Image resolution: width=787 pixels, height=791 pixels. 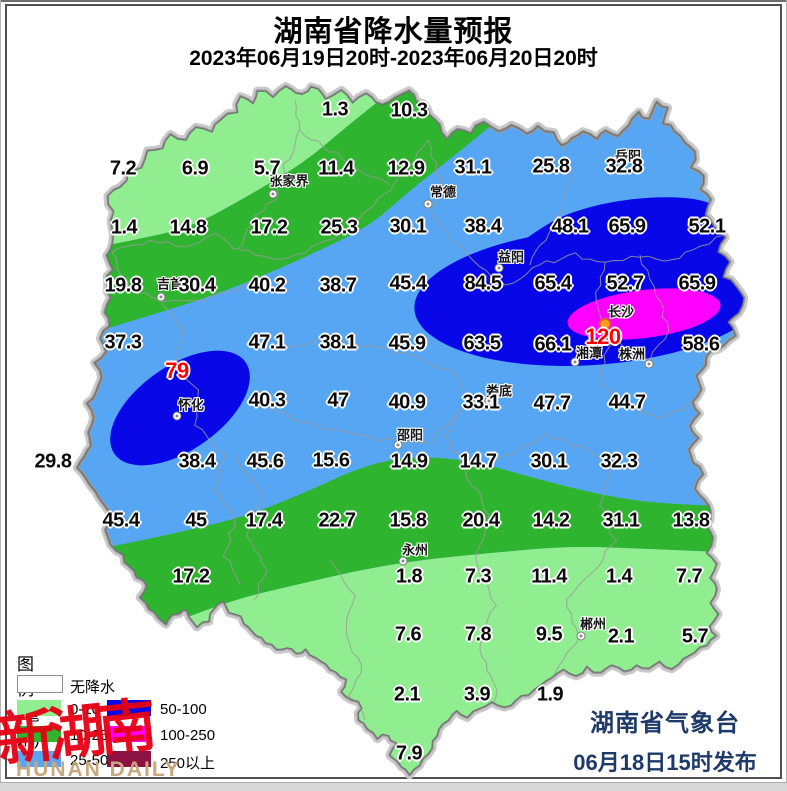 I want to click on station-value: 52.7, so click(x=625, y=283).